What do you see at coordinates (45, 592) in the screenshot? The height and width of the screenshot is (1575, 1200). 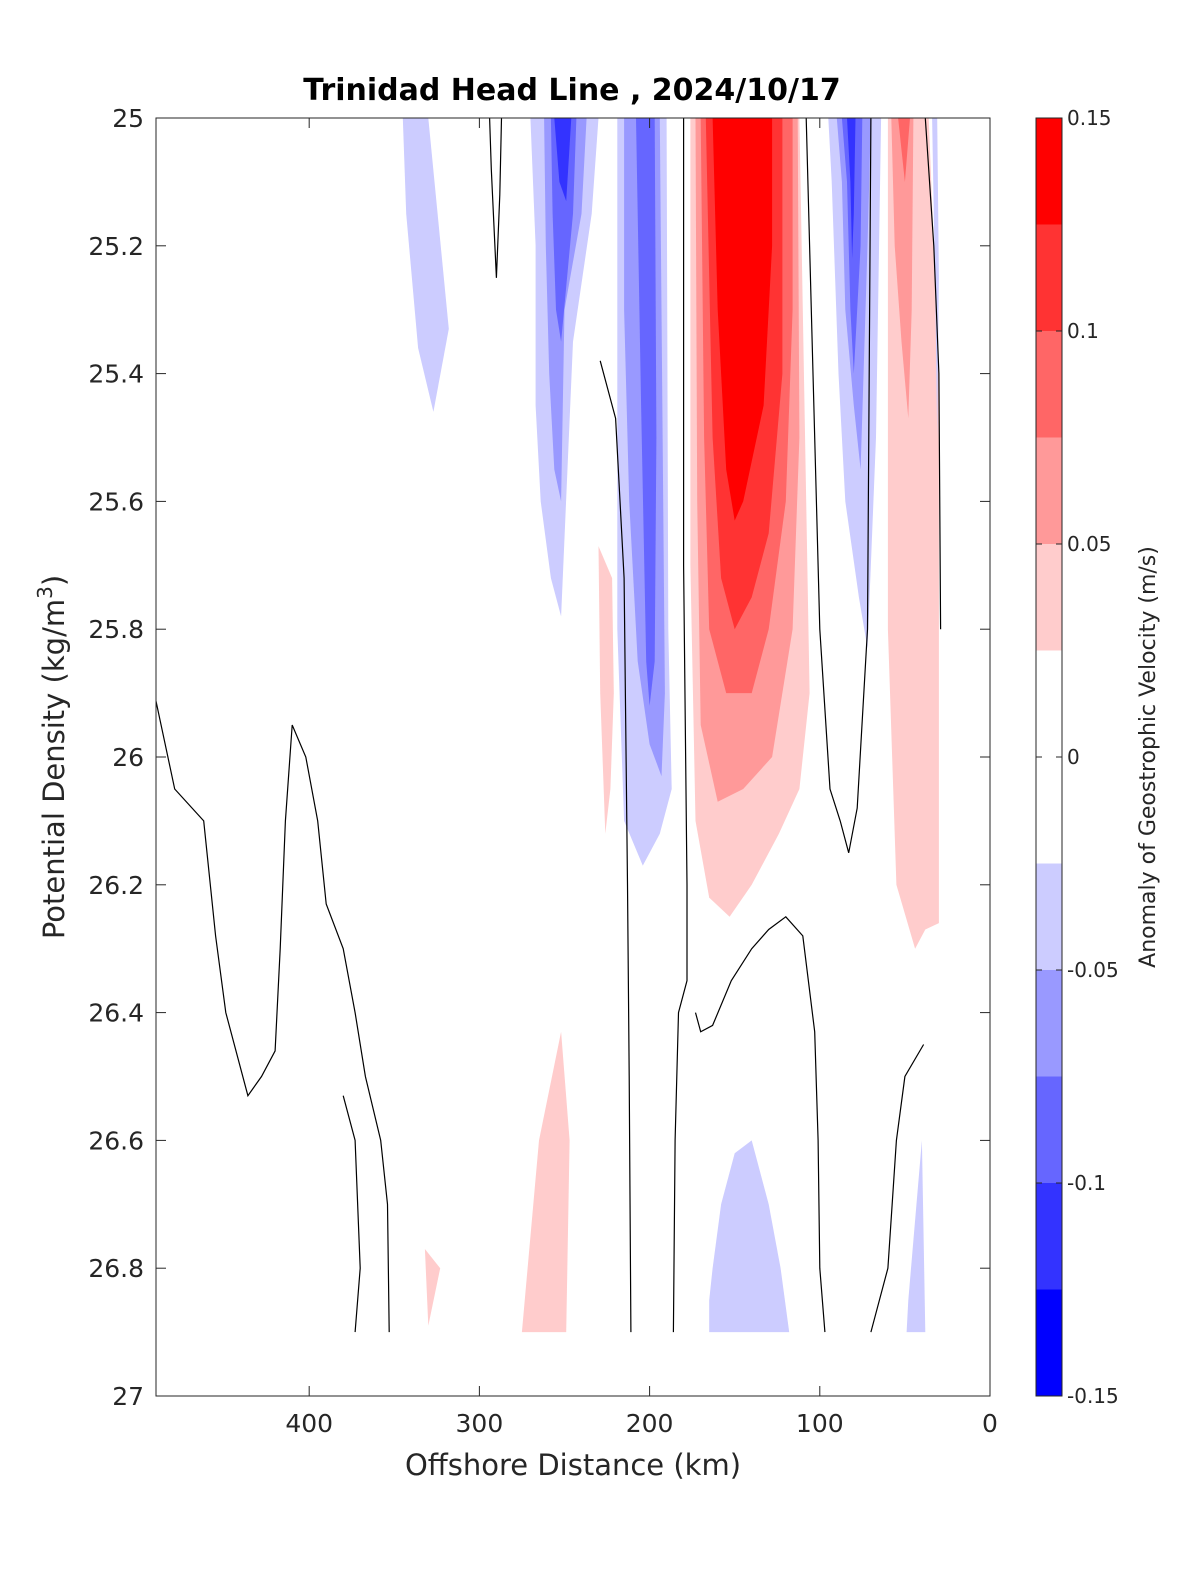 I see `y-axis-label-superscript: 3` at bounding box center [45, 592].